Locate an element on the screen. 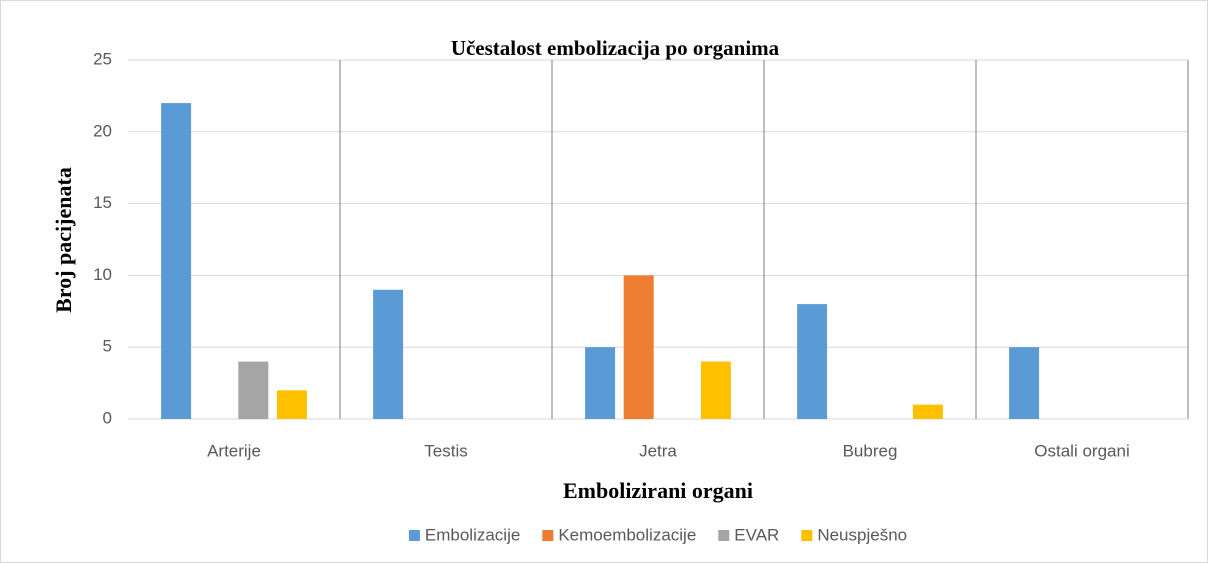 This screenshot has height=563, width=1215. chart-title: Učestalost embolizacija po organima is located at coordinates (615, 48).